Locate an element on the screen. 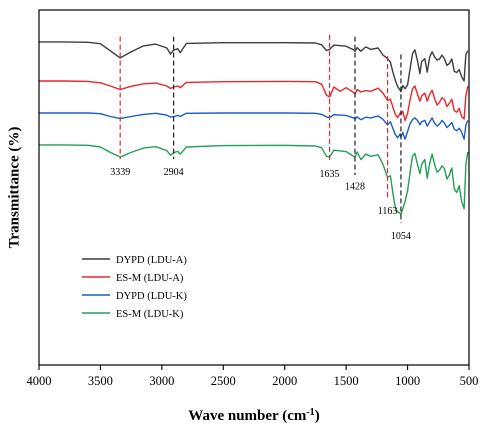  legend-label-dypd-ldu-k: DYPD (LDU-K) is located at coordinates (151, 296).